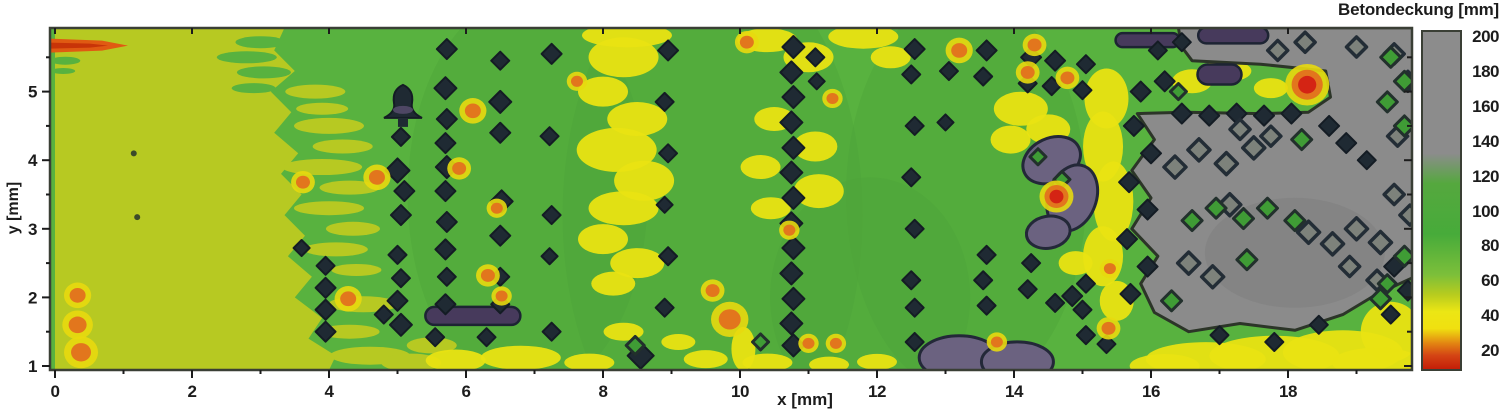 The width and height of the screenshot is (1500, 412). What do you see at coordinates (1490, 316) in the screenshot?
I see `colorbar-tick-label: 40` at bounding box center [1490, 316].